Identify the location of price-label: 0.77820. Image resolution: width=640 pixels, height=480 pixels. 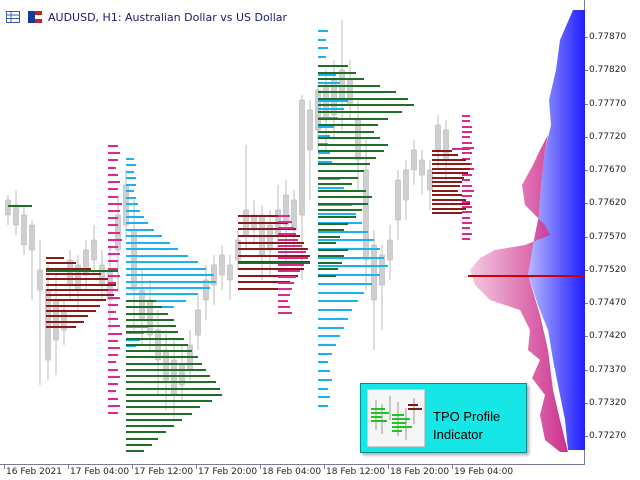
(608, 70).